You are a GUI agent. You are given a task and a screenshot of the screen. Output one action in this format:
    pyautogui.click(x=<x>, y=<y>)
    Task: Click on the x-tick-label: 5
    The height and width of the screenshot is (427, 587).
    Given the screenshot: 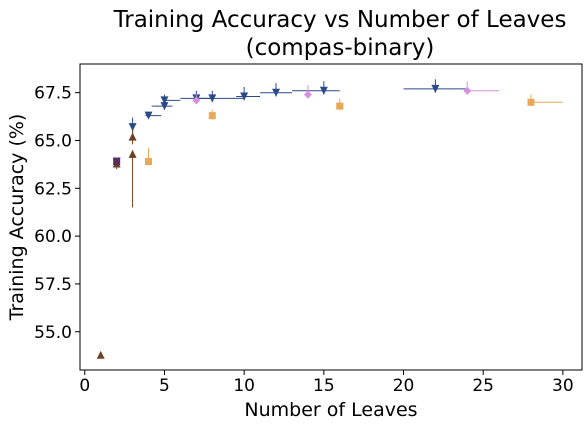 What is the action you would take?
    pyautogui.click(x=164, y=386)
    